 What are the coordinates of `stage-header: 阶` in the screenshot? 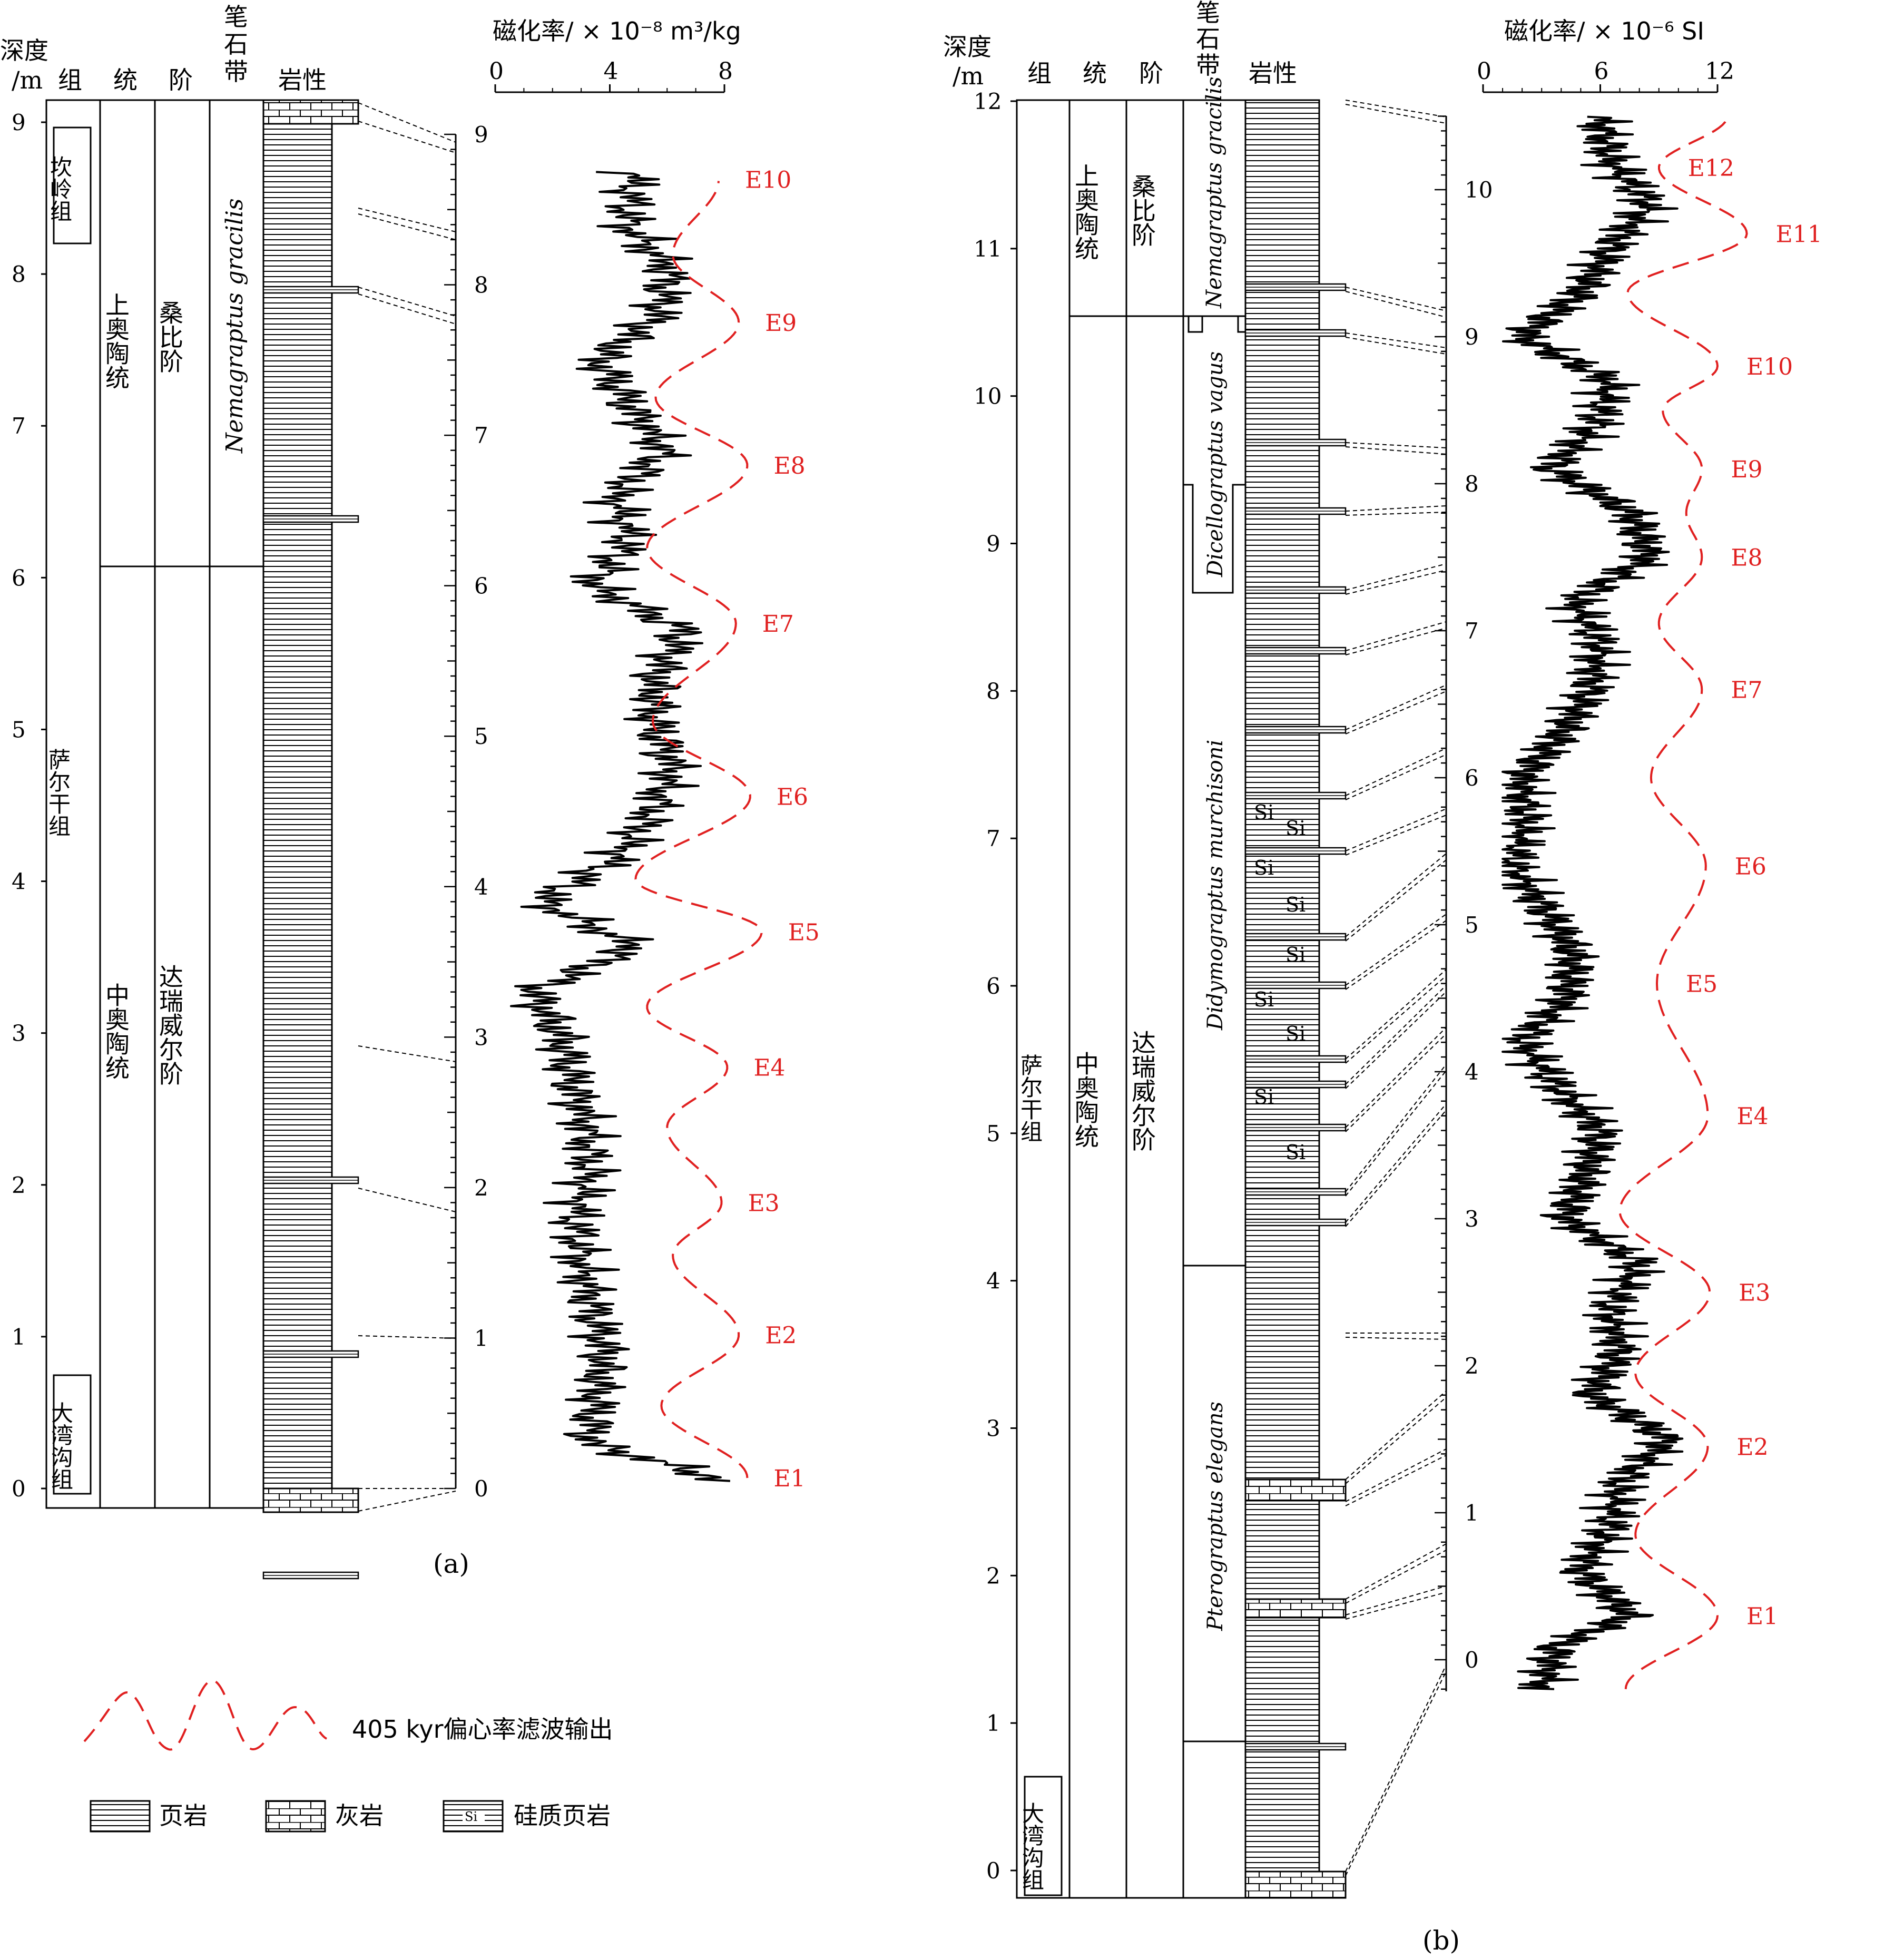 It's located at (181, 80).